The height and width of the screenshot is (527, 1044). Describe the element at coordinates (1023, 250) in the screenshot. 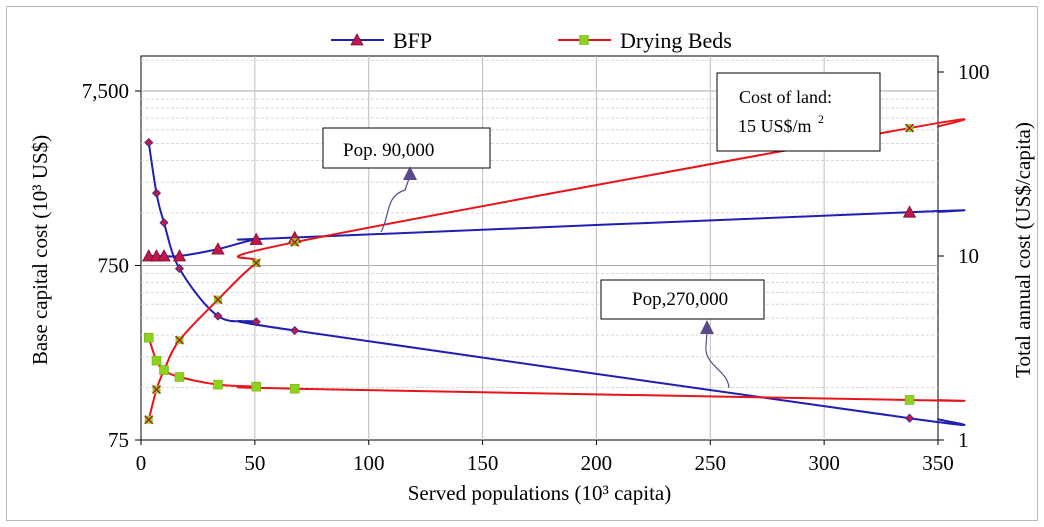

I see `y-right-axis-title: Total annual cost (US$/capita)` at that location.